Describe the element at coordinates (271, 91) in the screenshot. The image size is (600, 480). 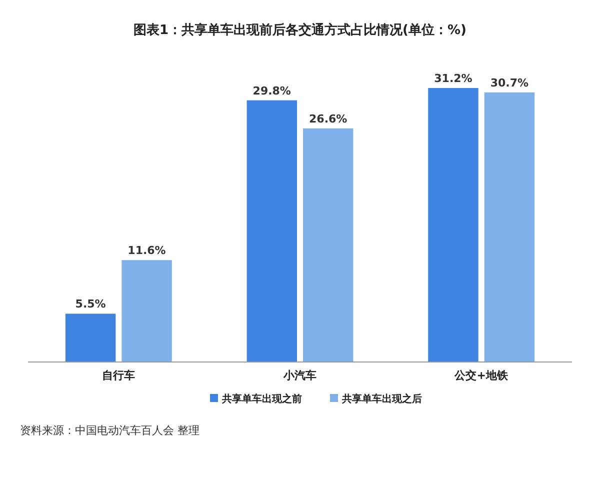
I see `data-label: 29.8%` at that location.